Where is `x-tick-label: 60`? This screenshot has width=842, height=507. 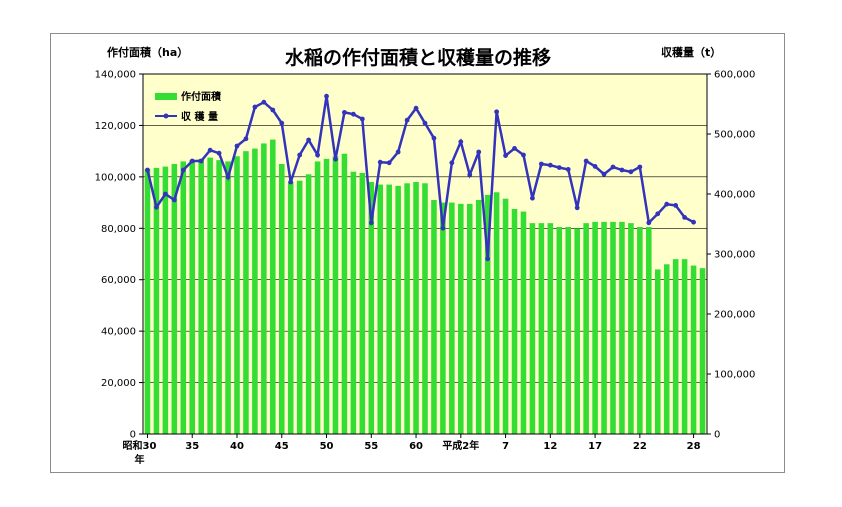
x-tick-label: 60 is located at coordinates (416, 446).